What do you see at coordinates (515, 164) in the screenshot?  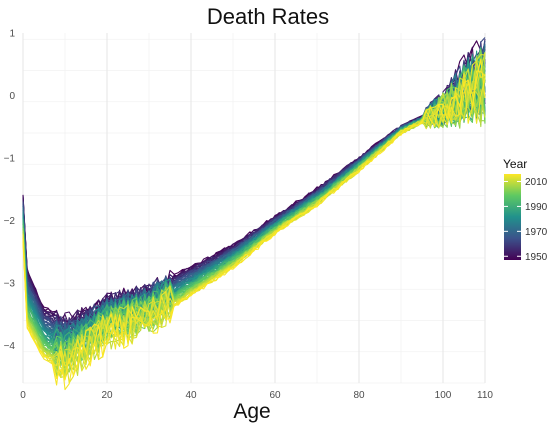 I see `legend-title: Year` at bounding box center [515, 164].